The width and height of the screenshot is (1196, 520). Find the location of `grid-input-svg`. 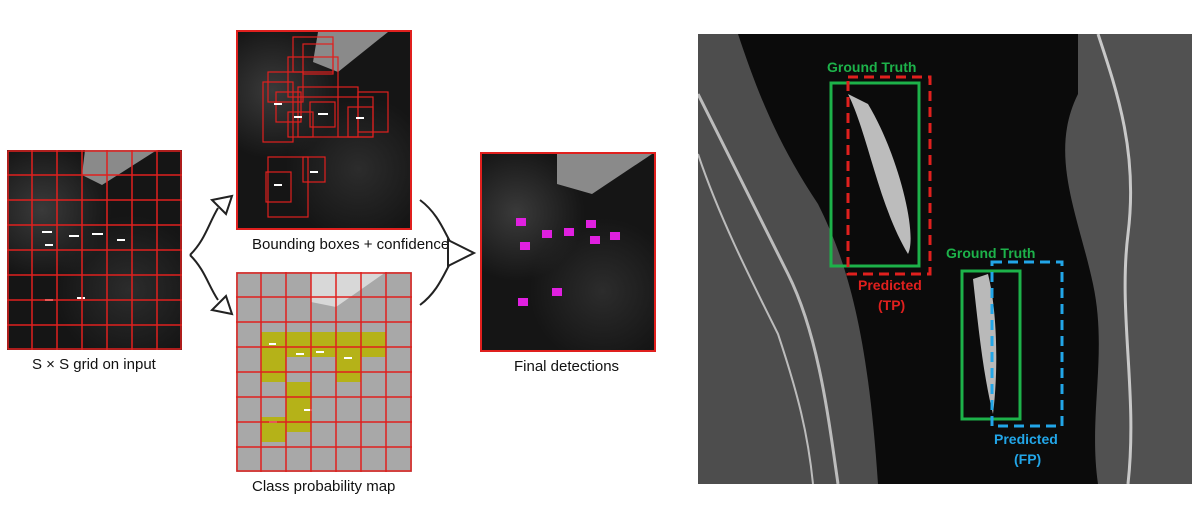

grid-input-svg is located at coordinates (94, 250).